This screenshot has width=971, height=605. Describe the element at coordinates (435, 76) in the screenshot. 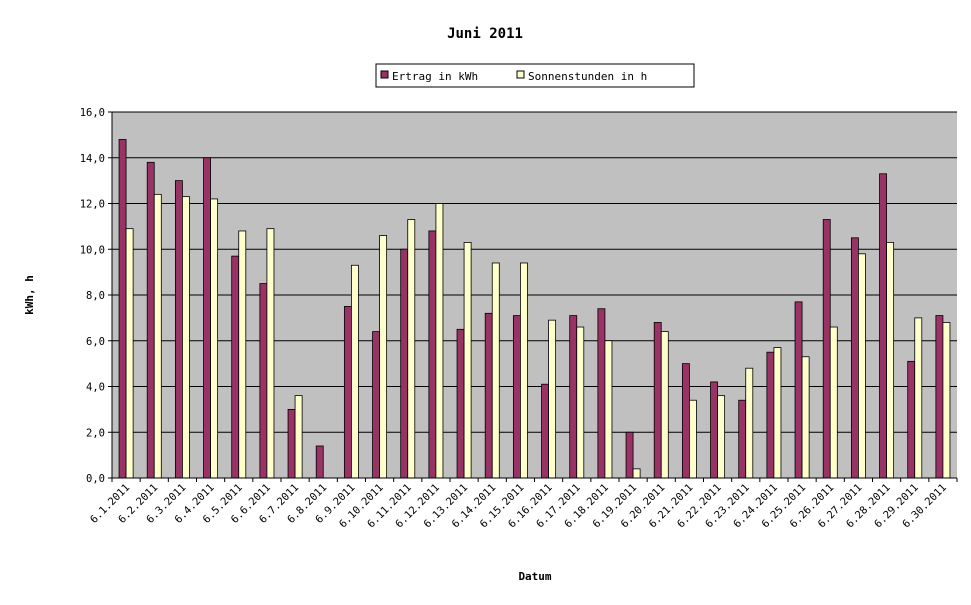

I see `legend-label-ertrag: Ertrag in kWh` at that location.